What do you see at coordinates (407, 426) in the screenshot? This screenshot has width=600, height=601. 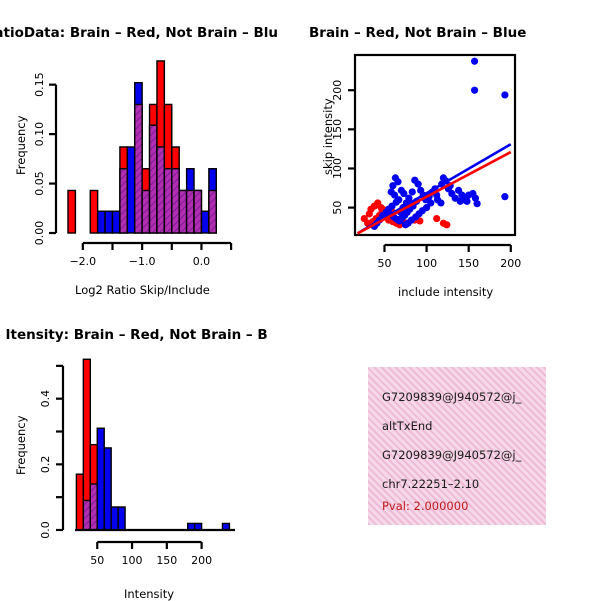 I see `annotation-line-2: altTxEnd` at bounding box center [407, 426].